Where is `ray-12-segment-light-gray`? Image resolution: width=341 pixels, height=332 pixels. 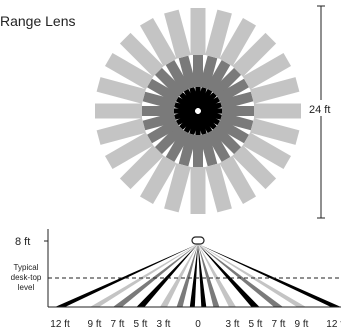
ray-12-segment-light-gray is located at coordinates (118, 111).